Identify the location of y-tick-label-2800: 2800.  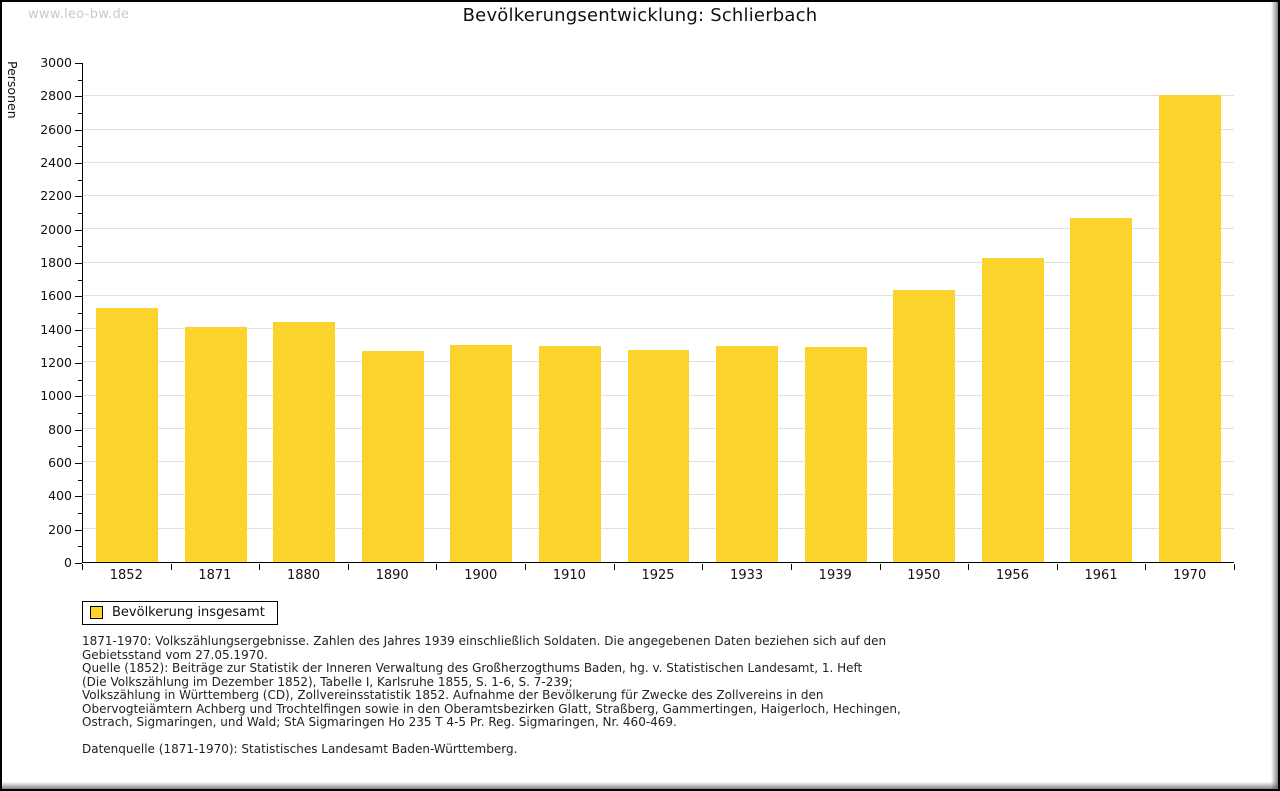
(56, 96).